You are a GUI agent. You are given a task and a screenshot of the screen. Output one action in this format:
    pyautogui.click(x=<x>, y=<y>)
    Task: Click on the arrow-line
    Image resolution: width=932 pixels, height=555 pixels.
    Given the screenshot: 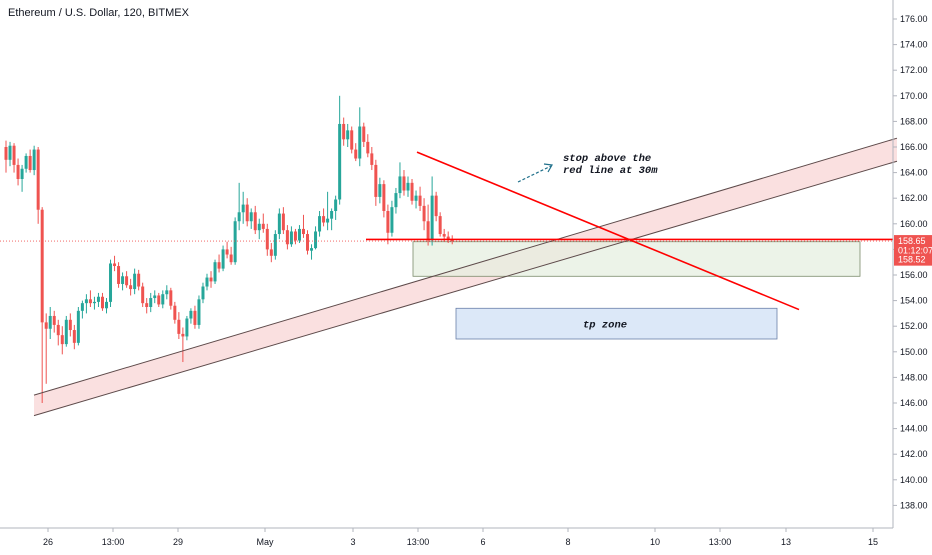 What is the action you would take?
    pyautogui.click(x=534, y=174)
    